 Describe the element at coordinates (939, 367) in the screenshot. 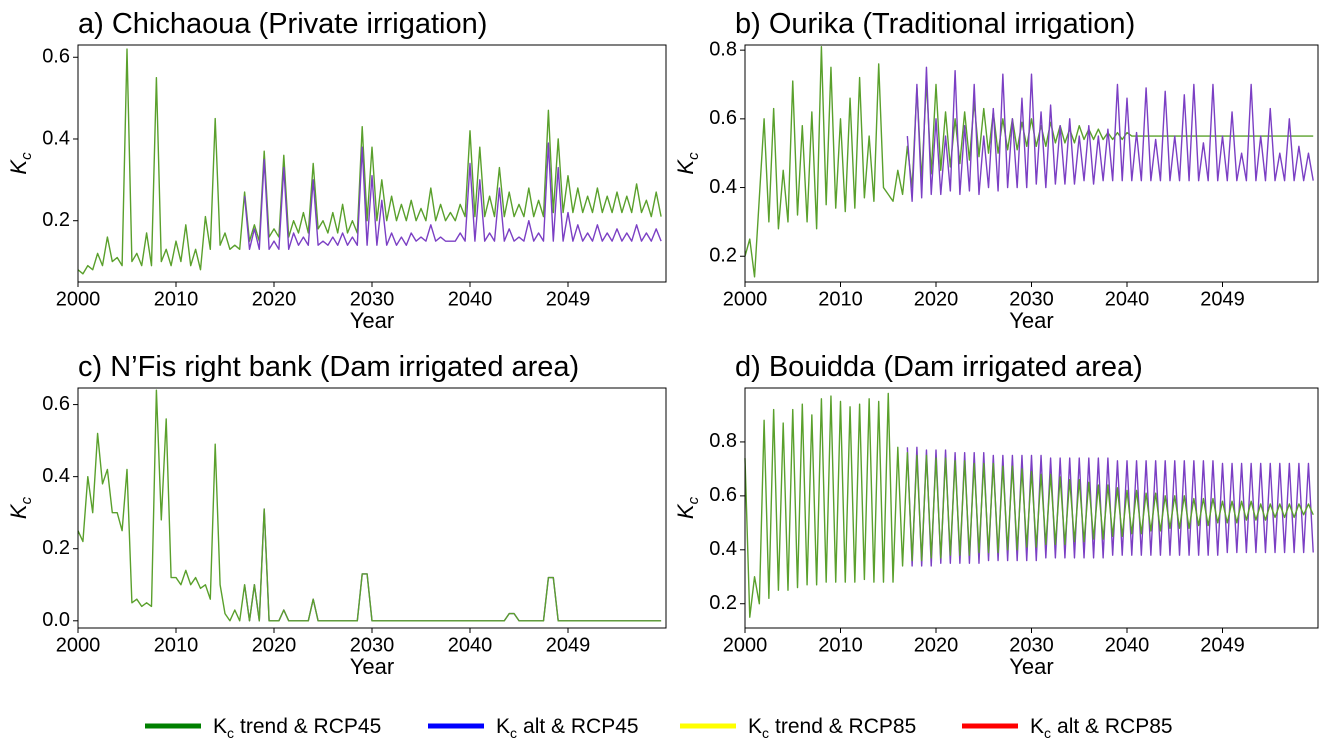

I see `chart-title: d) Bouidda (Dam irrigated area)` at that location.